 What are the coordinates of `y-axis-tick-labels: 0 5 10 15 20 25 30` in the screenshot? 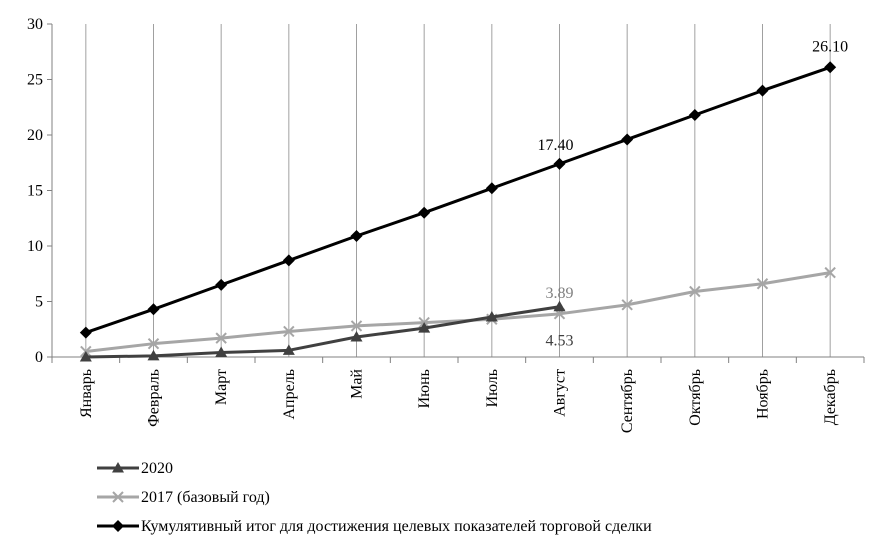 It's located at (35, 191).